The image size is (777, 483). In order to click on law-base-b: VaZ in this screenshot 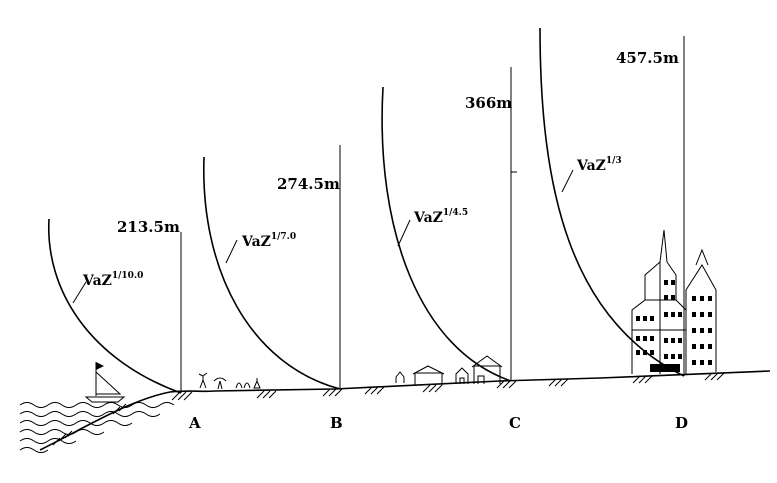, I will do `click(256, 242)`.